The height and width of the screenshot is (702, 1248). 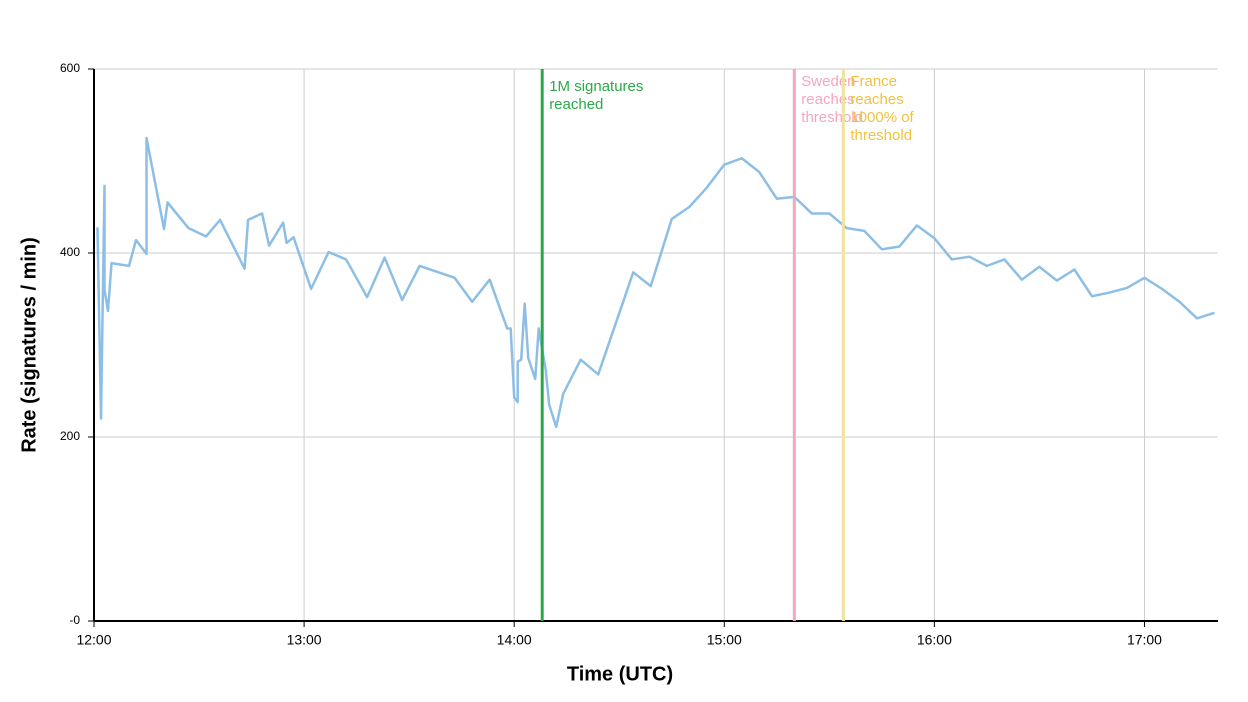 I want to click on y-tick-label: 200, so click(x=70, y=436).